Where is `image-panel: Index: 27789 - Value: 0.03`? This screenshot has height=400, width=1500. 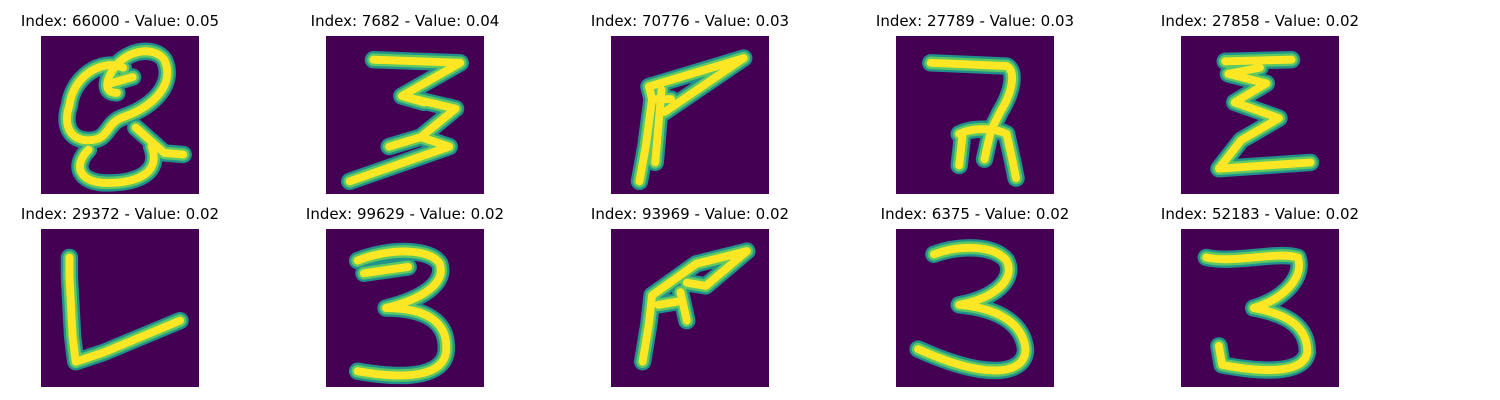
image-panel: Index: 27789 - Value: 0.03 is located at coordinates (975, 106).